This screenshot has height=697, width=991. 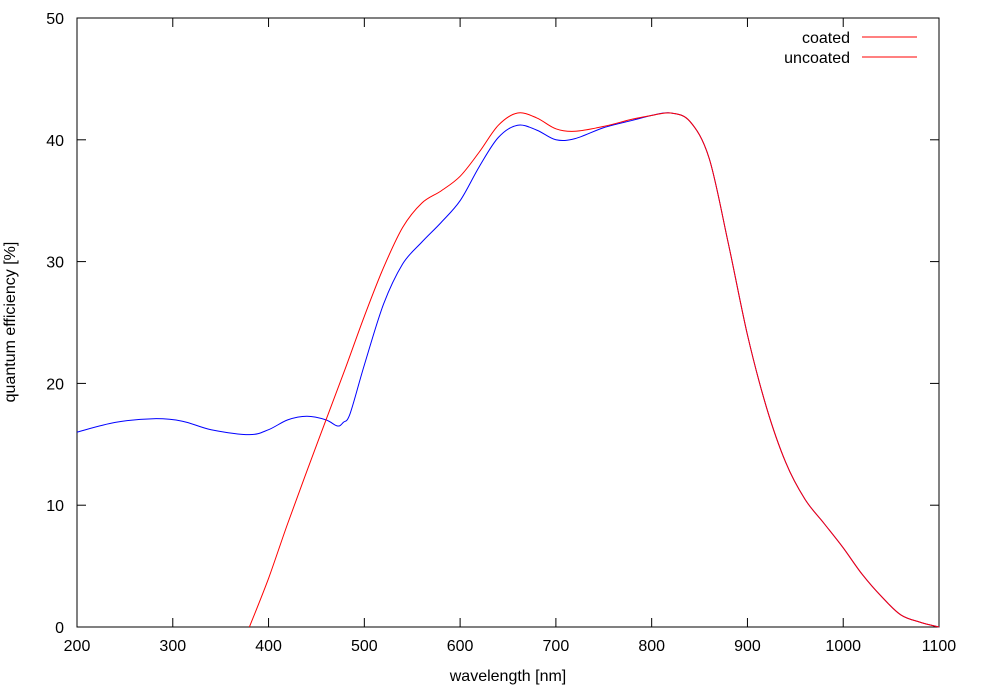 What do you see at coordinates (651, 646) in the screenshot?
I see `x-tick-label: 800` at bounding box center [651, 646].